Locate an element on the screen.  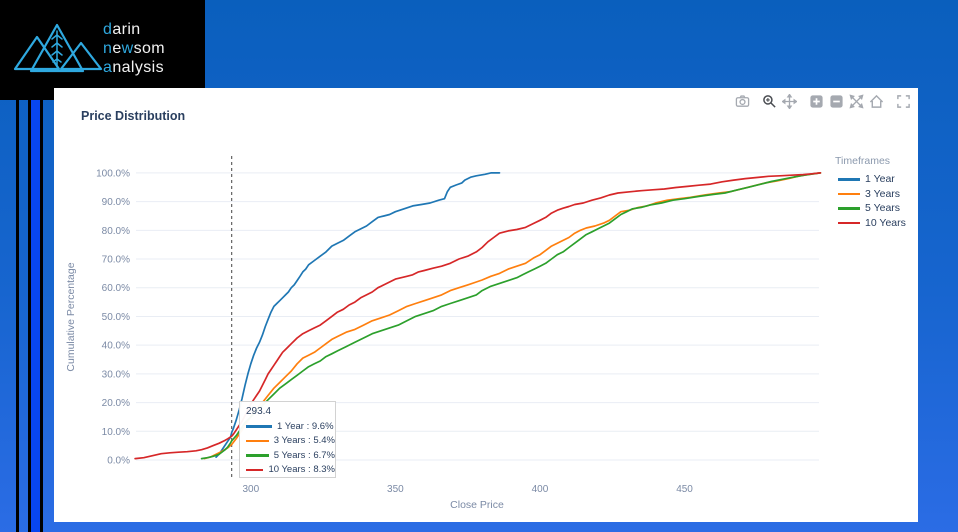
svg-text: 60.0% is located at coordinates (116, 288).